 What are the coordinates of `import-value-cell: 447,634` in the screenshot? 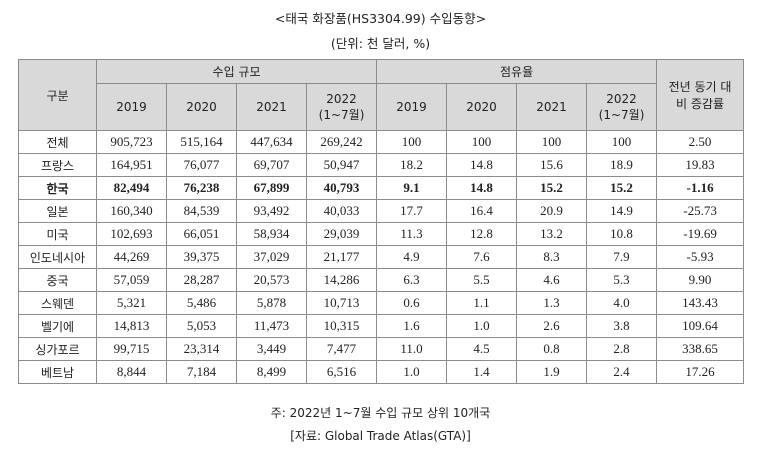 It's located at (271, 142).